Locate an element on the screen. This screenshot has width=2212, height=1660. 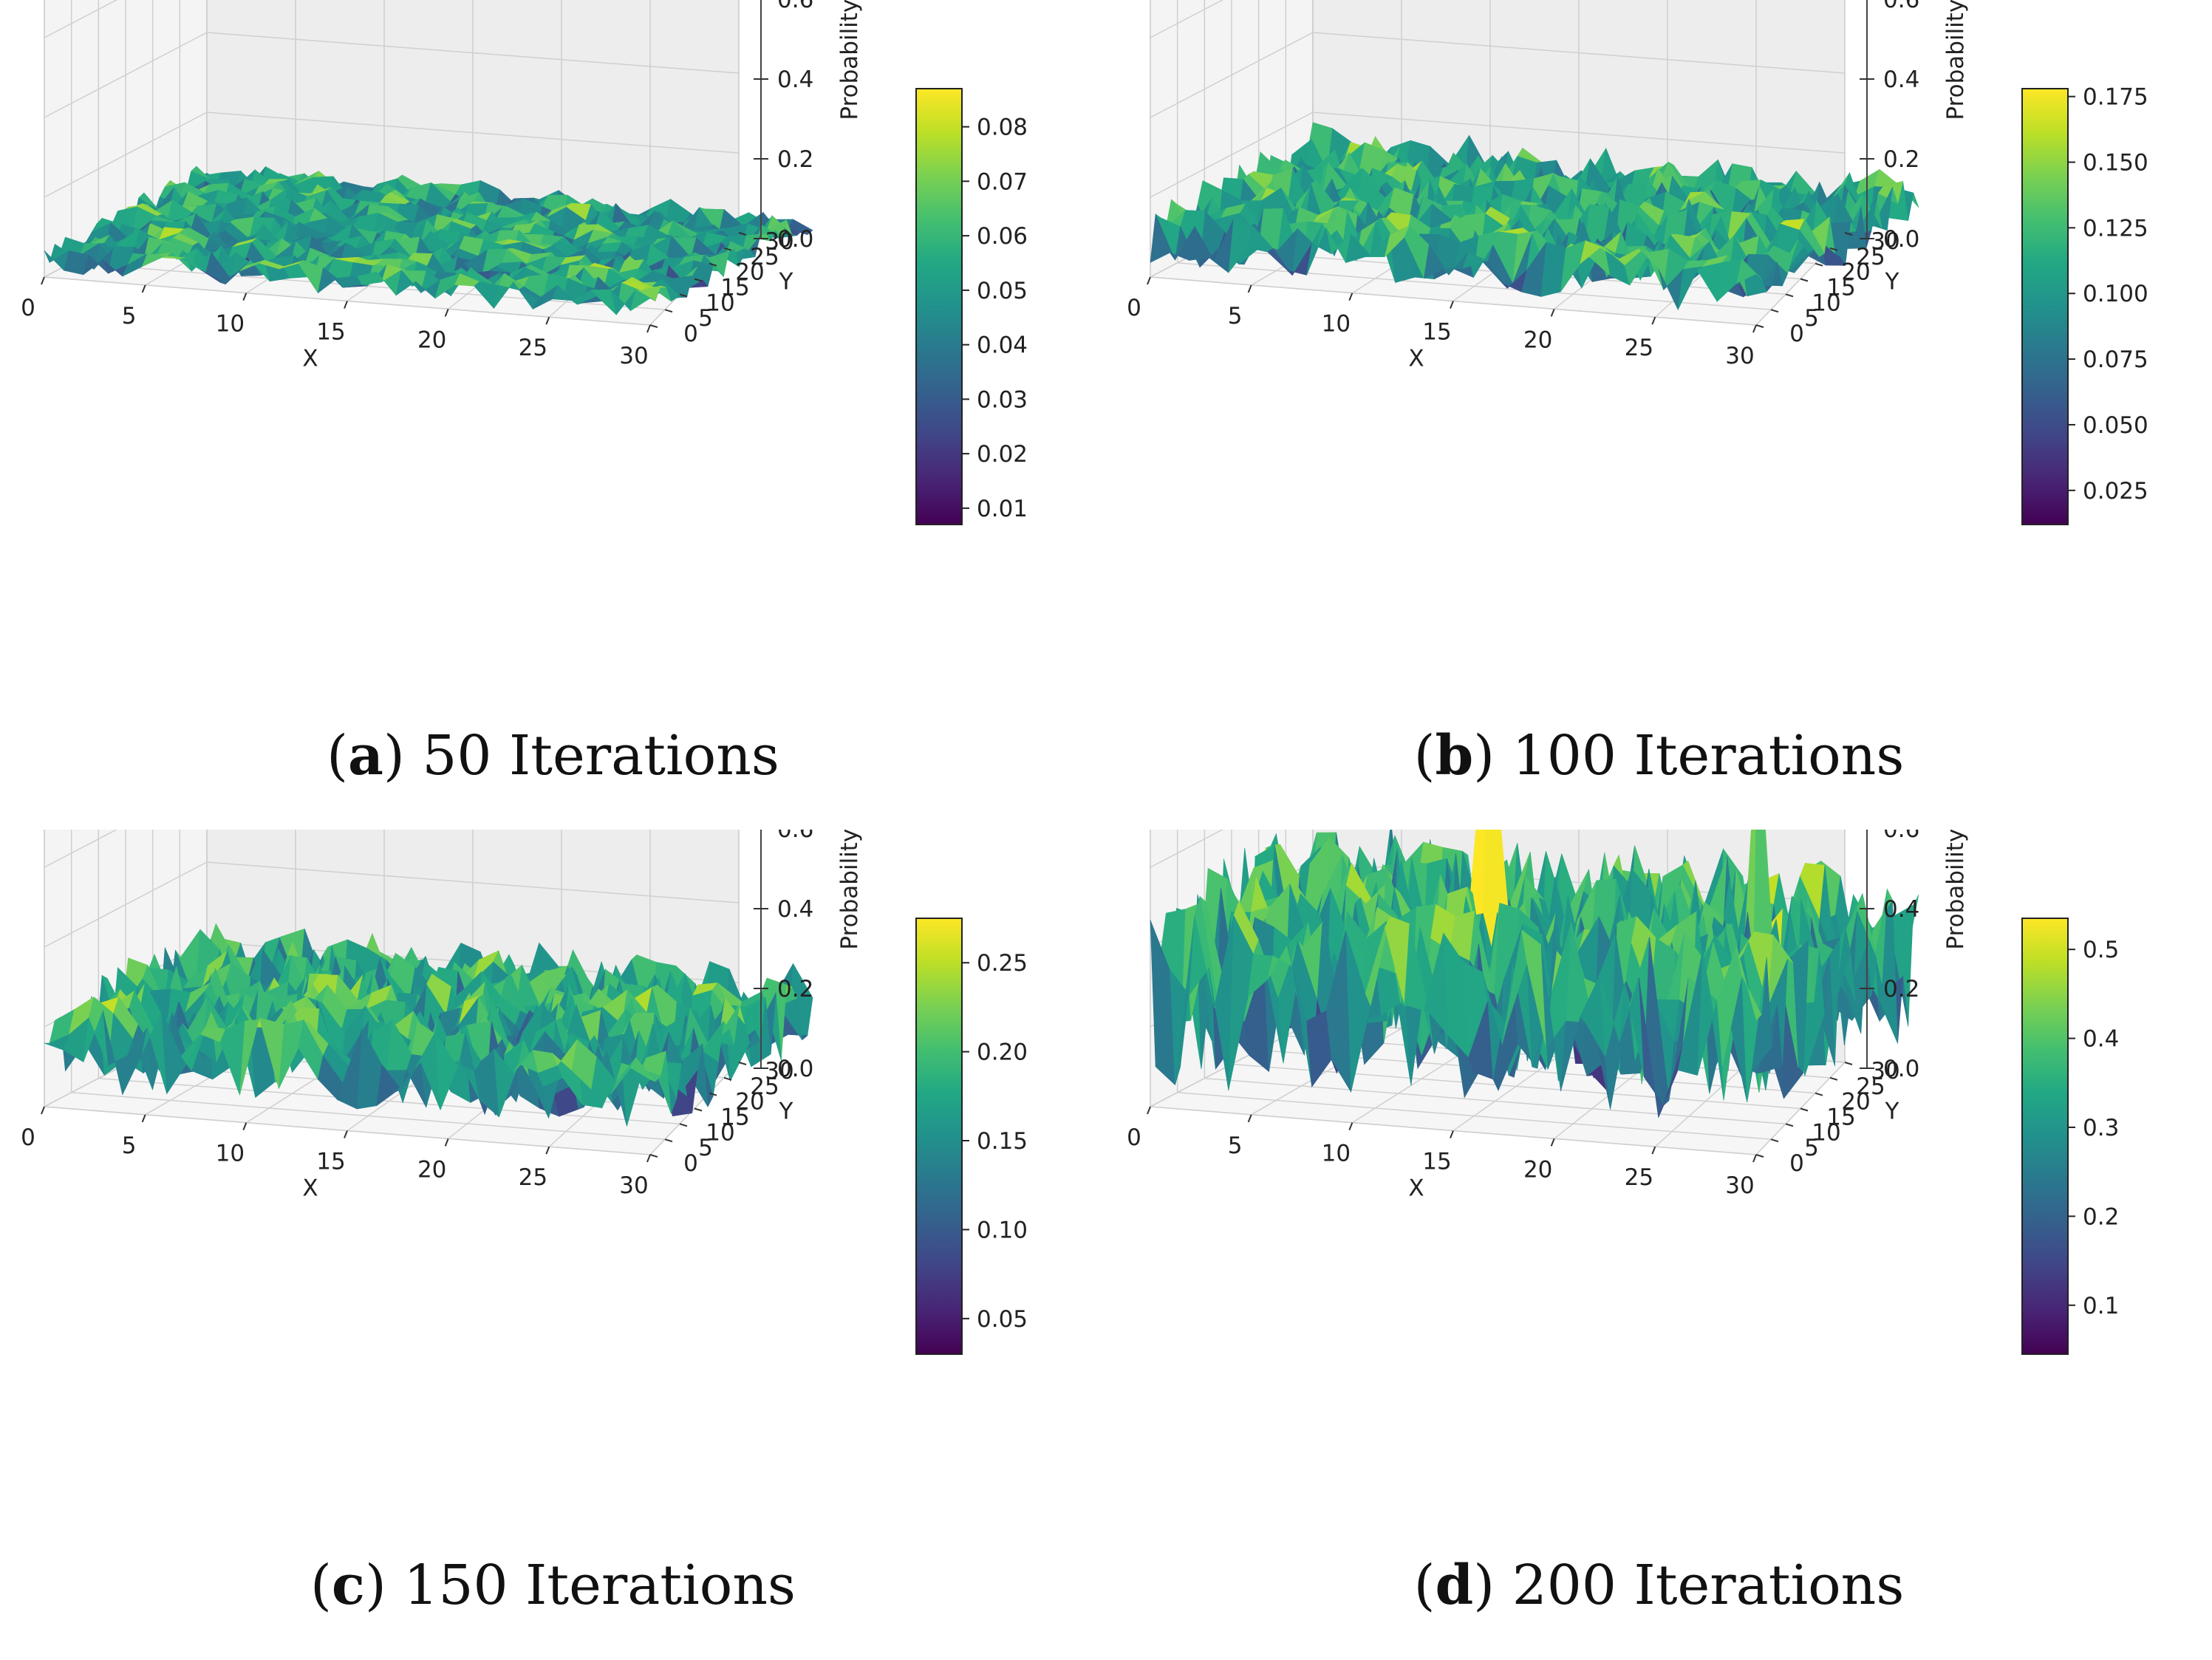
caption-text: 50 Iterations is located at coordinates (600, 756).